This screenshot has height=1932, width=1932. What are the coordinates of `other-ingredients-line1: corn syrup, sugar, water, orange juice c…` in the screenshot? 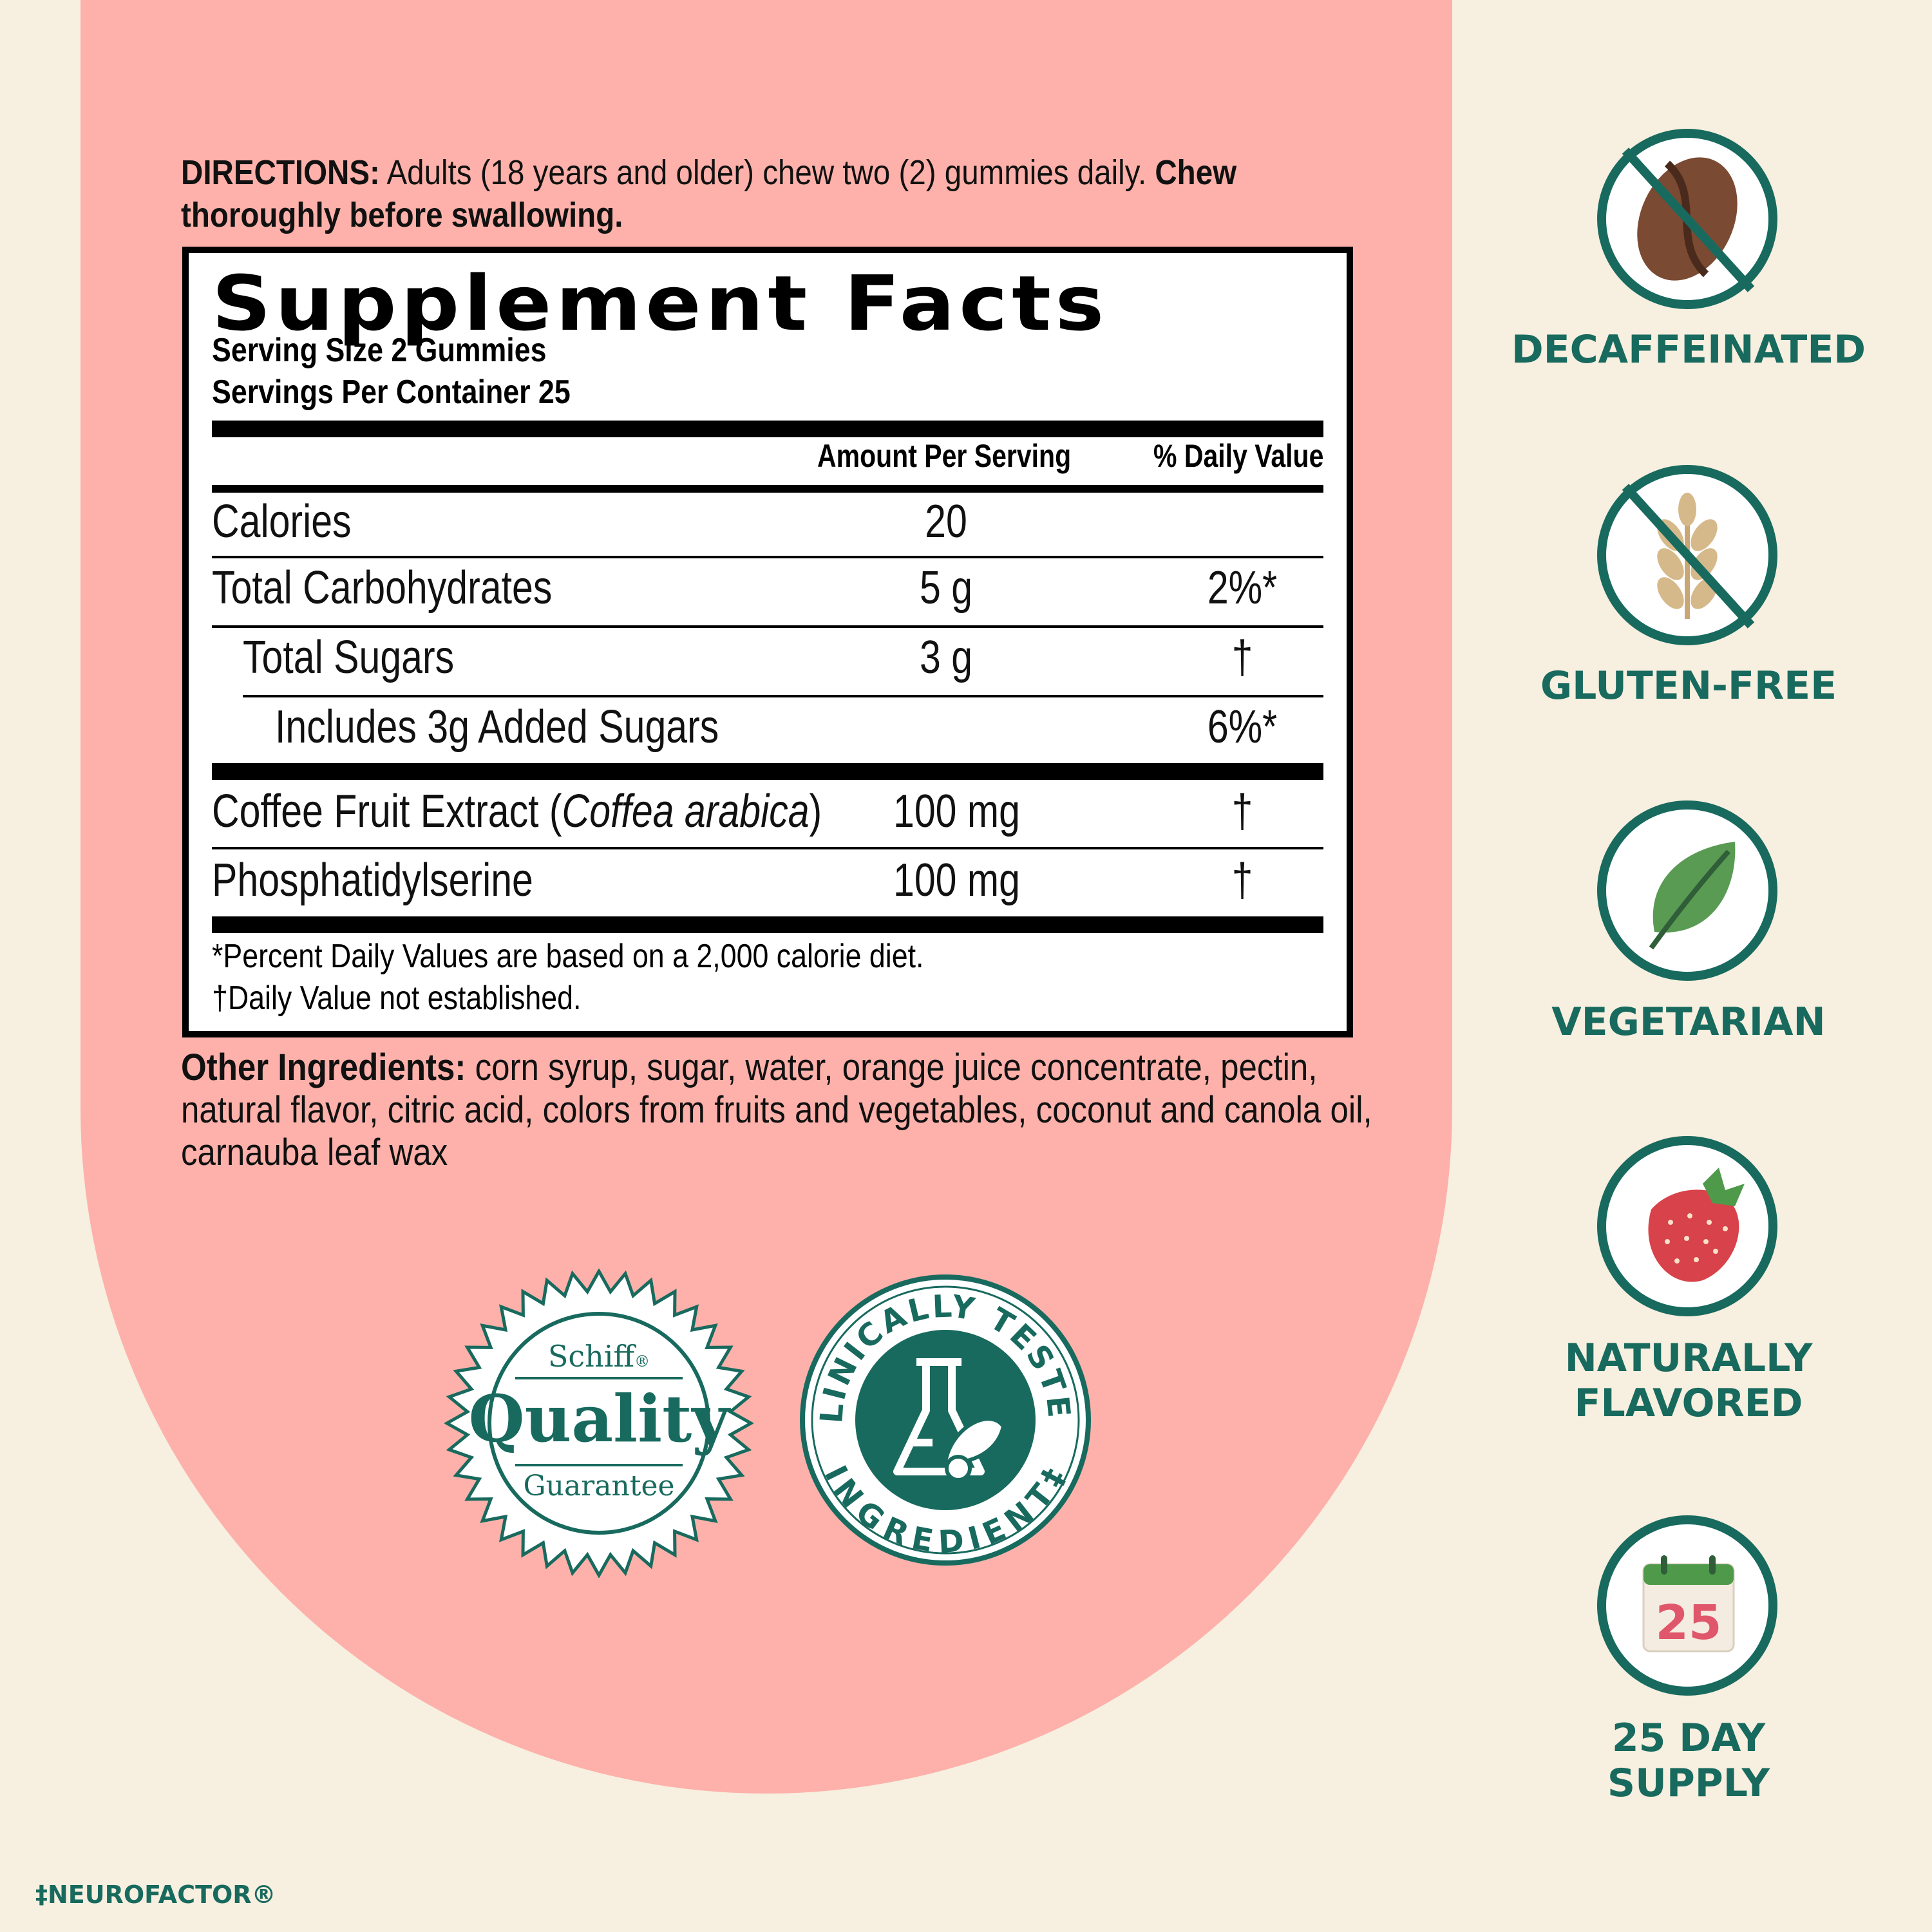 It's located at (892, 1067).